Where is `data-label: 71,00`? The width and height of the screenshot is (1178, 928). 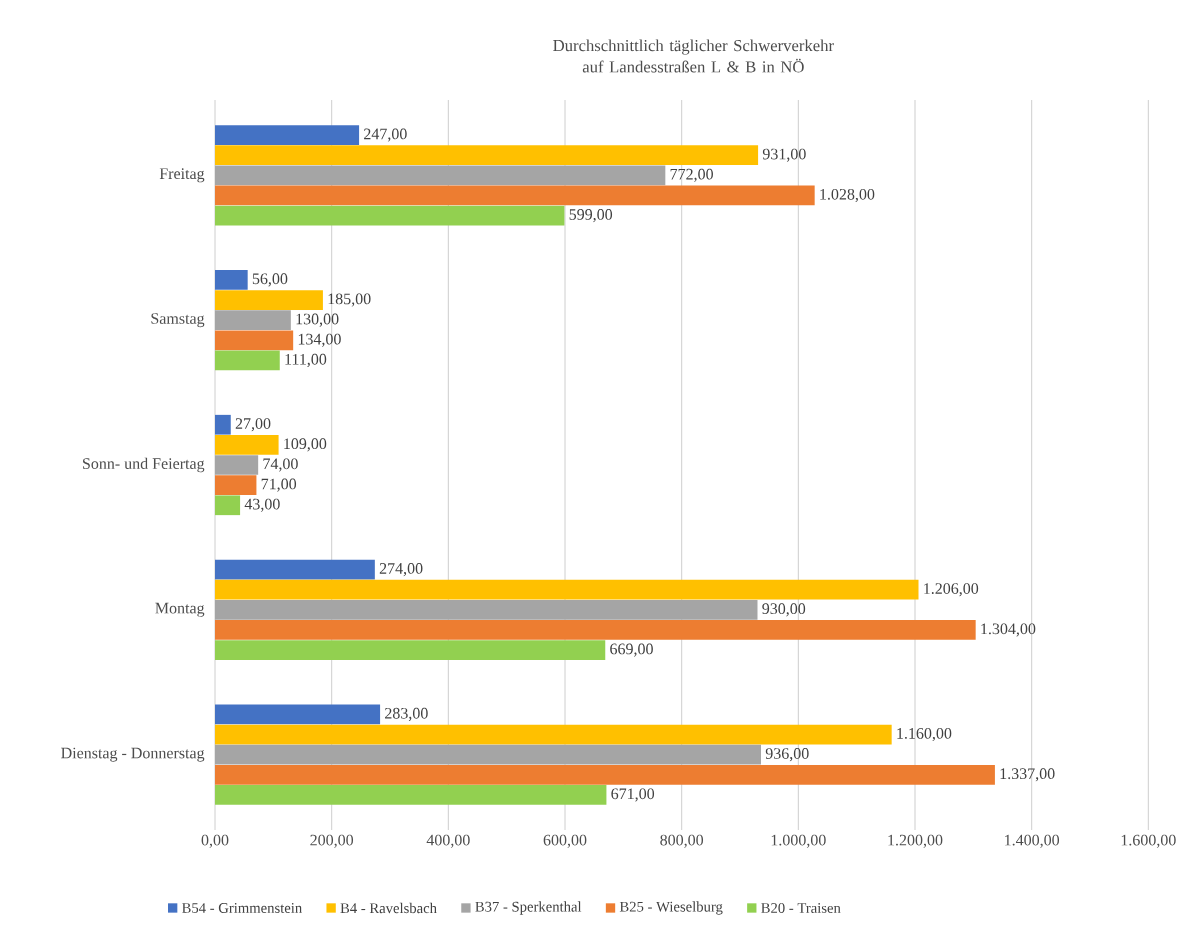
data-label: 71,00 is located at coordinates (279, 485).